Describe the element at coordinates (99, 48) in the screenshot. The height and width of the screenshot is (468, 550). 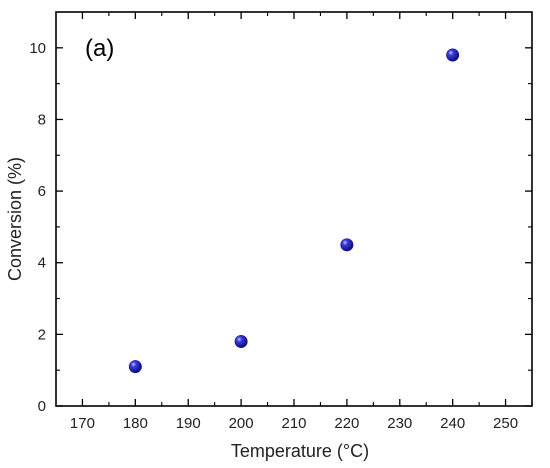
I see `panel-label: (a)` at that location.